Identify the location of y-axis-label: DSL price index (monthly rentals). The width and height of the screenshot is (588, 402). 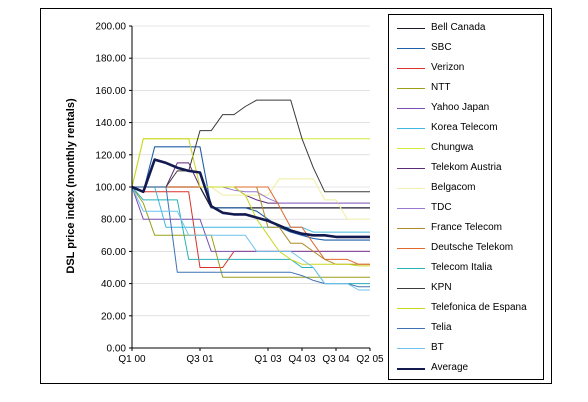
(71, 186).